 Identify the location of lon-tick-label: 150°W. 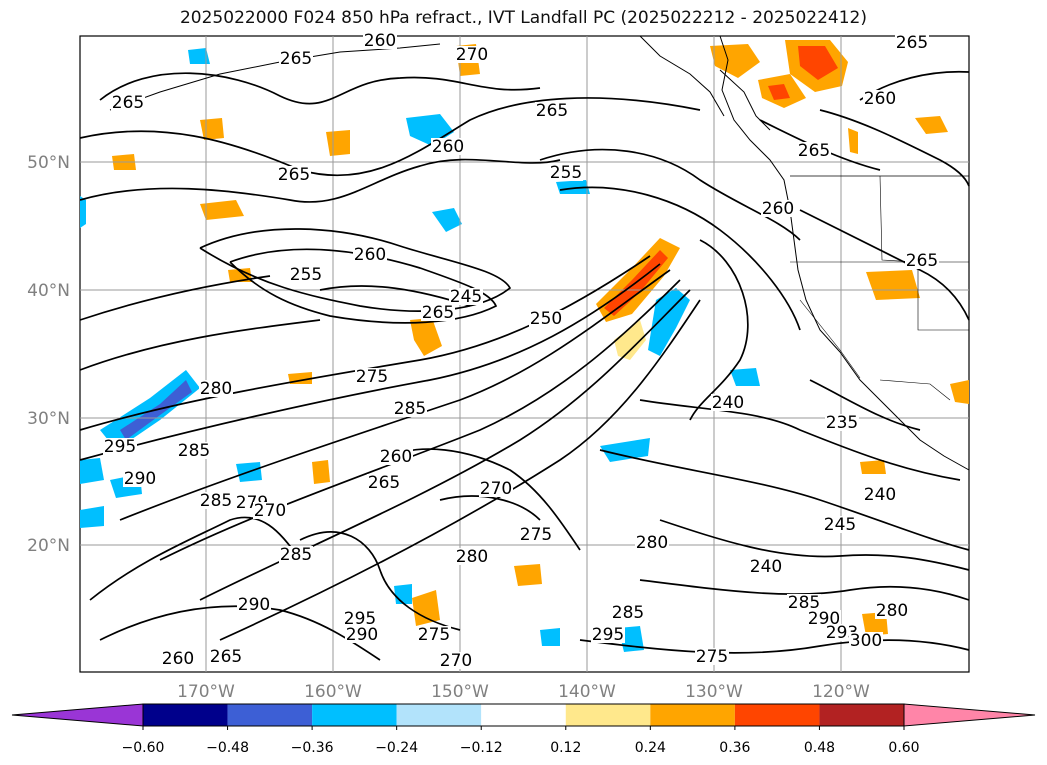
(460, 692).